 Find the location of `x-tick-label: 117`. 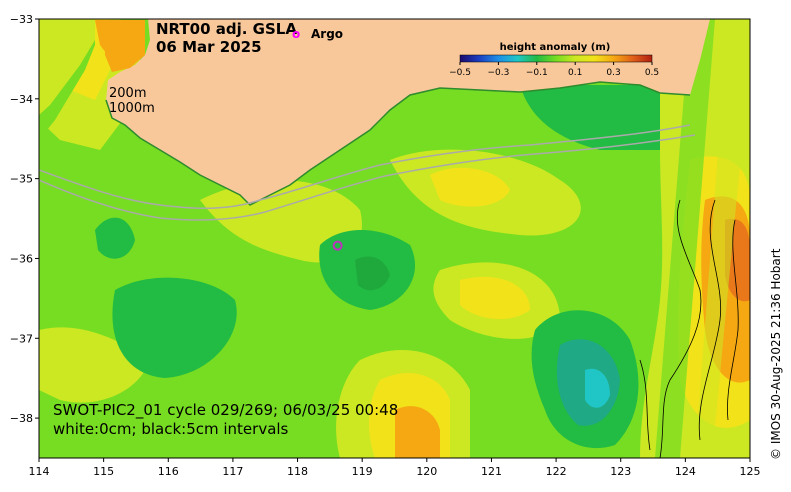

x-tick-label: 117 is located at coordinates (232, 471).